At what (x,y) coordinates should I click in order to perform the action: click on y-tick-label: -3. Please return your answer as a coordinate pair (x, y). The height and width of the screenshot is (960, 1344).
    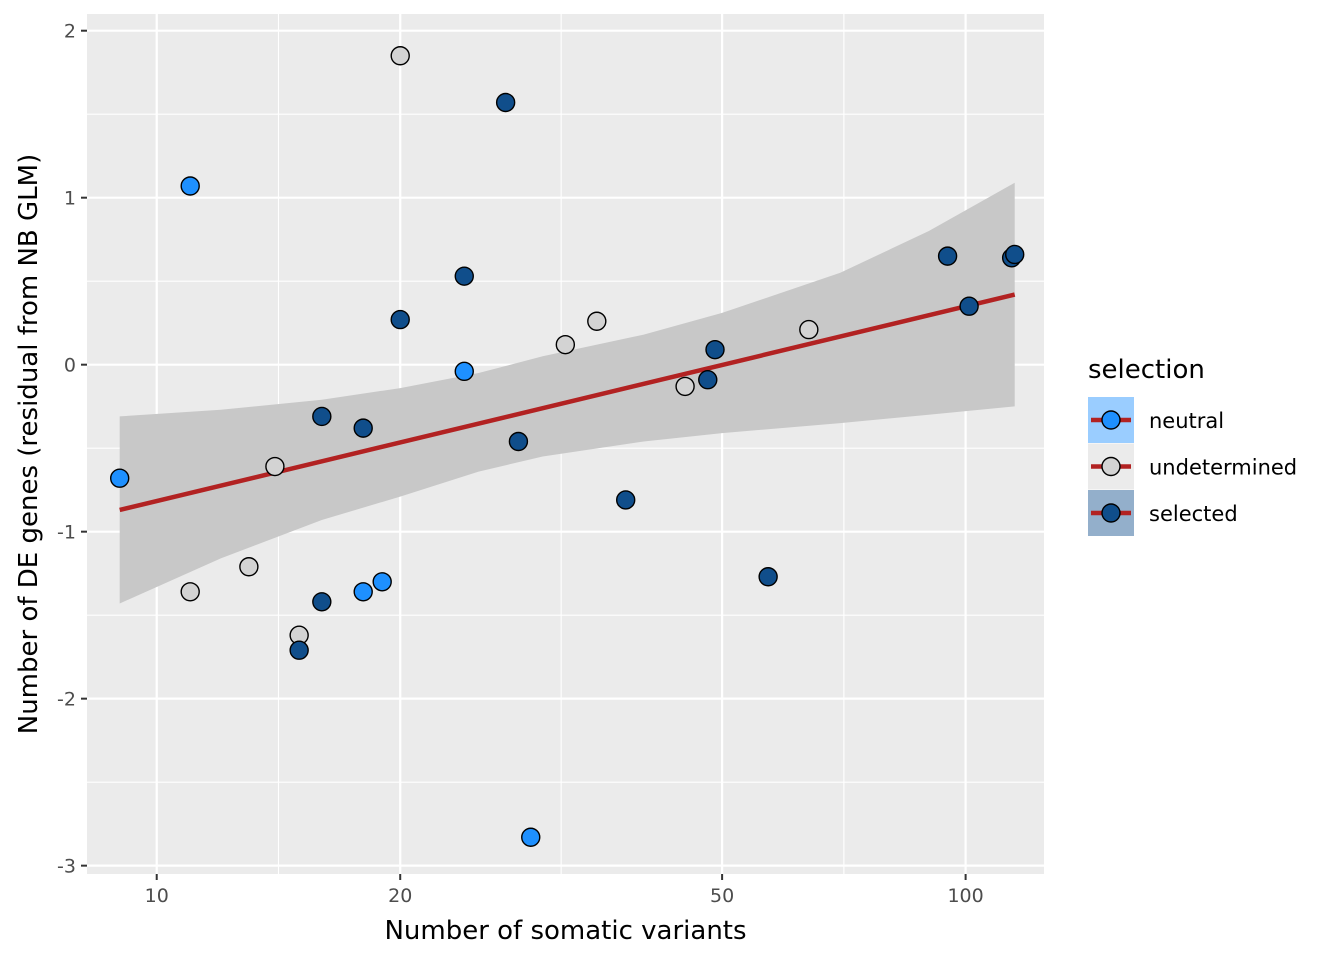
    Looking at the image, I should click on (66, 867).